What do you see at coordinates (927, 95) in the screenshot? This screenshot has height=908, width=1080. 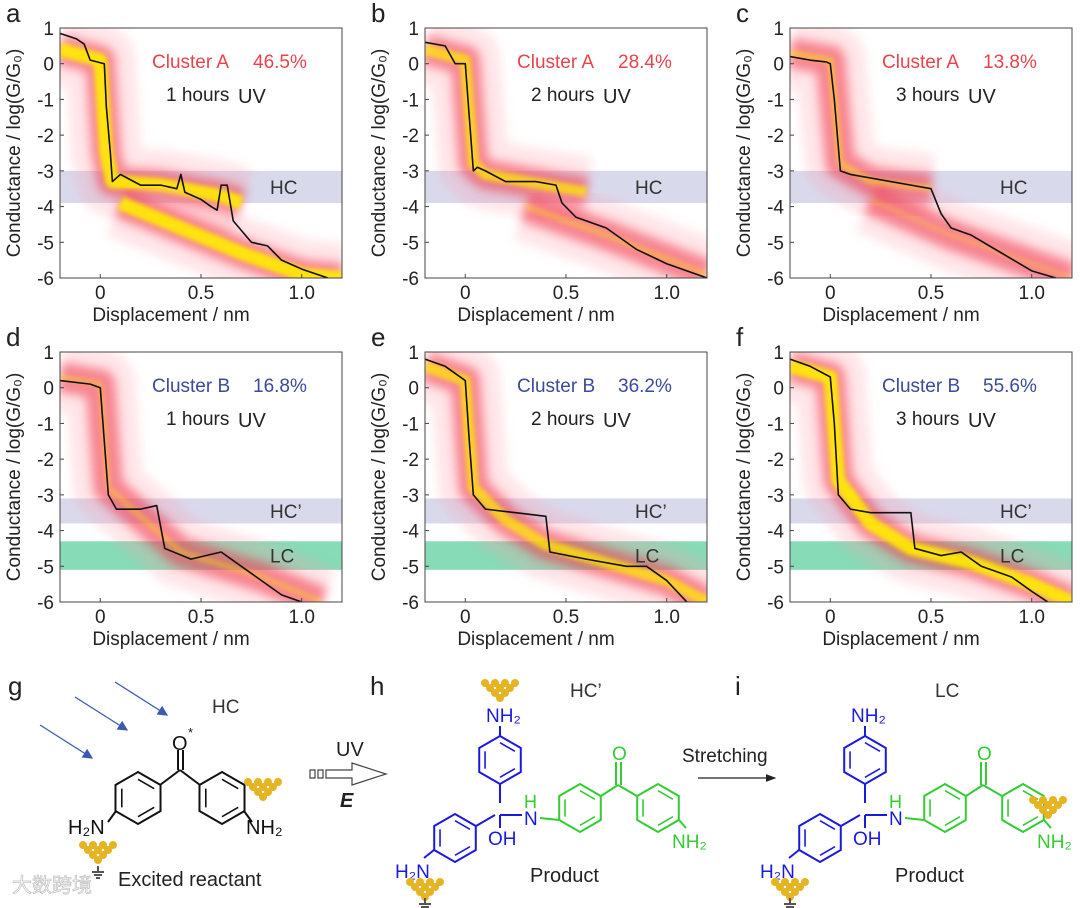 I see `uv-duration: 3 hours` at bounding box center [927, 95].